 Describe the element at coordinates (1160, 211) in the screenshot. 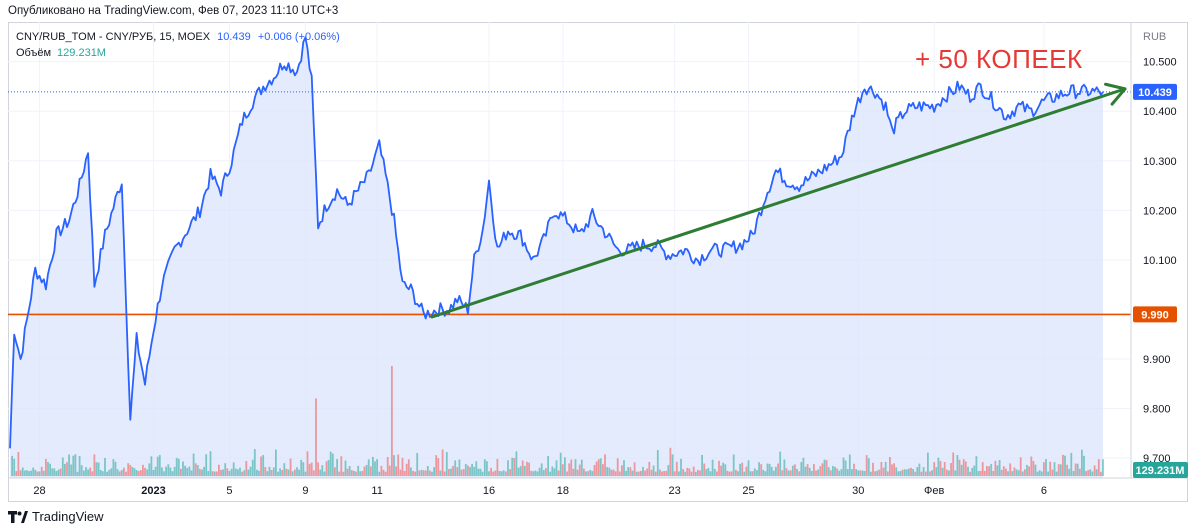

I see `price-tick-label: 10.200` at that location.